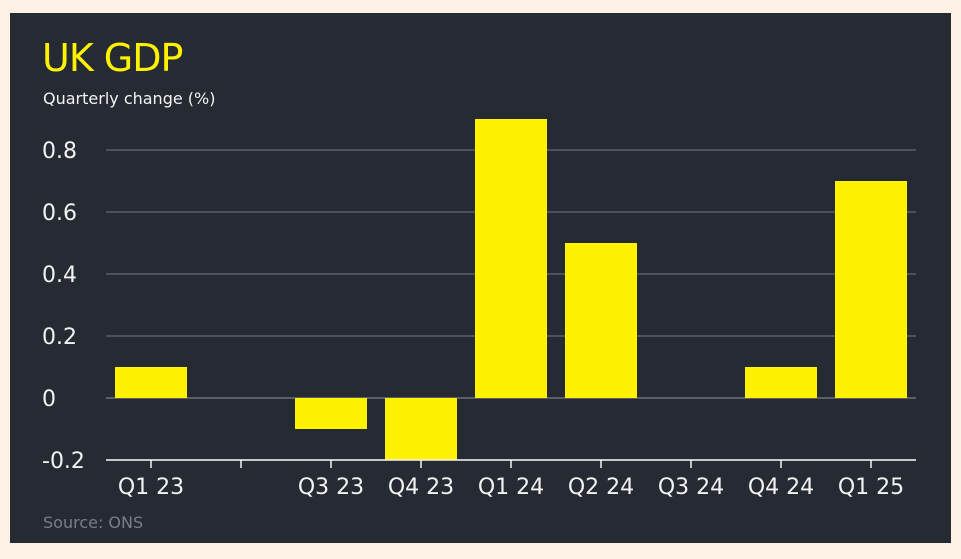 This screenshot has width=961, height=559. I want to click on x-tick-label: Q3 23, so click(331, 487).